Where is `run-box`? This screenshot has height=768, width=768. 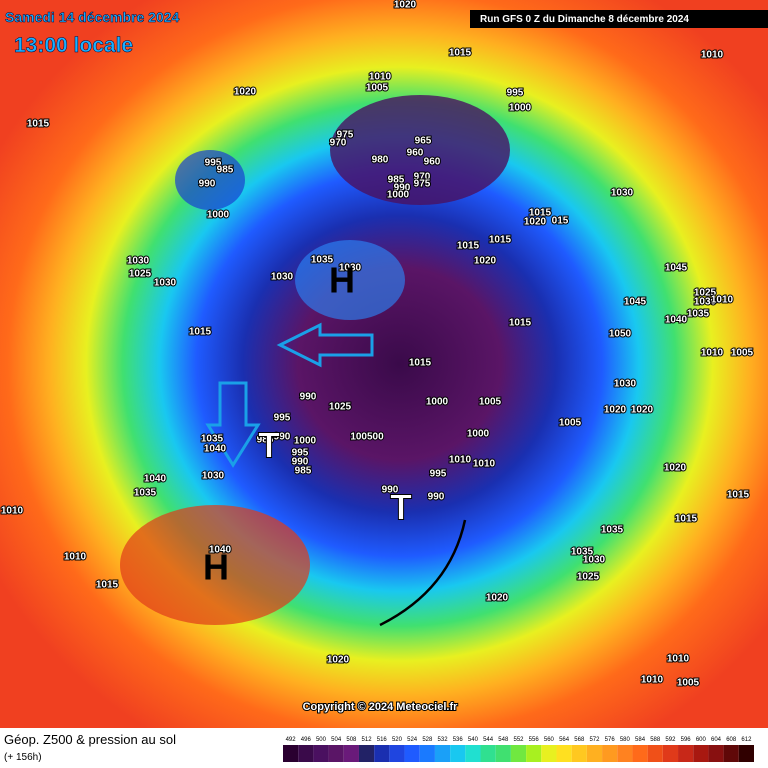
run-box is located at coordinates (619, 19).